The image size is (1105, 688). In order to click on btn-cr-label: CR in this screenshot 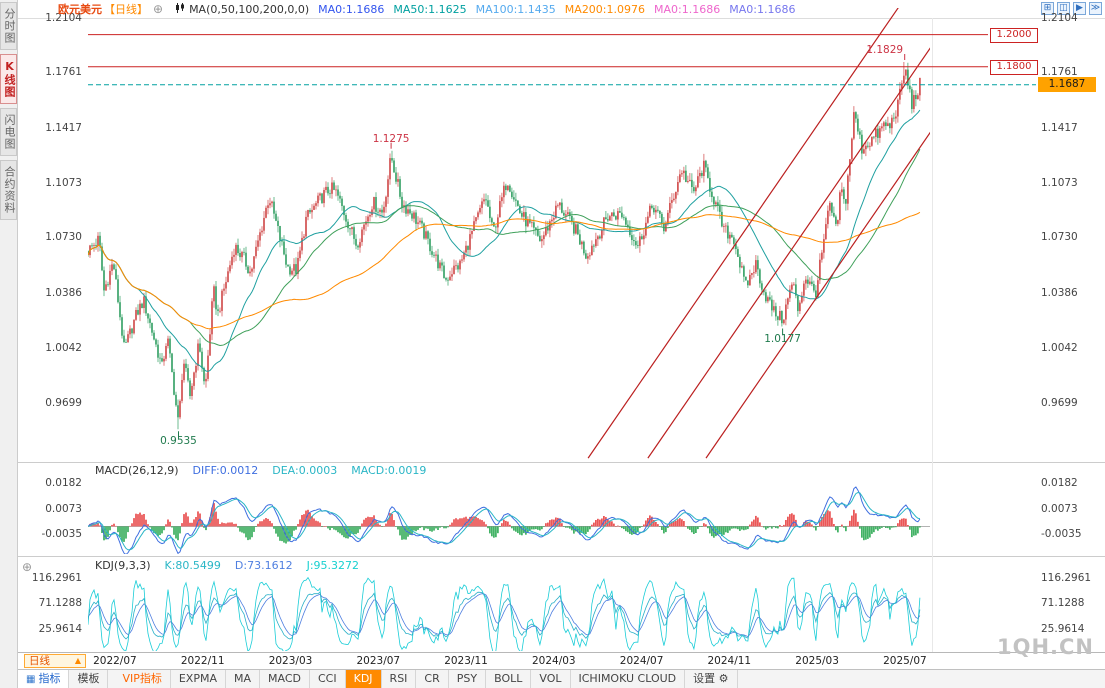, I will do `click(432, 678)`.